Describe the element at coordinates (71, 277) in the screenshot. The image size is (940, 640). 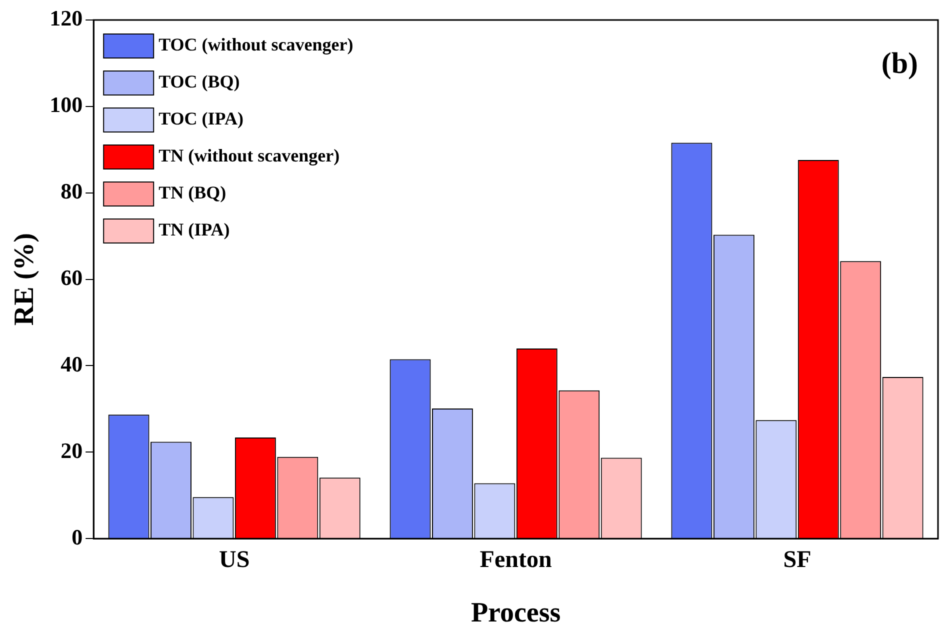
I see `y-tick-label: 60` at that location.